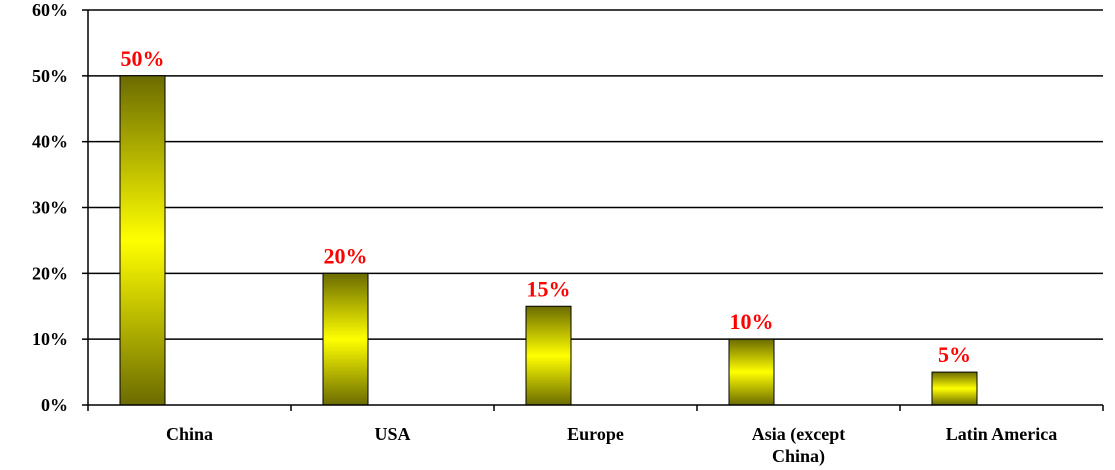 This screenshot has height=470, width=1115. I want to click on data-label: 15%, so click(549, 288).